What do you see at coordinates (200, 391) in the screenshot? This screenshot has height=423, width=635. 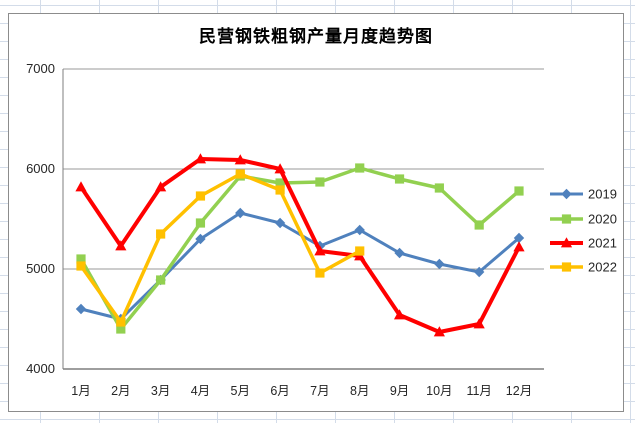 I see `x-axis-tick-label: 4月` at bounding box center [200, 391].